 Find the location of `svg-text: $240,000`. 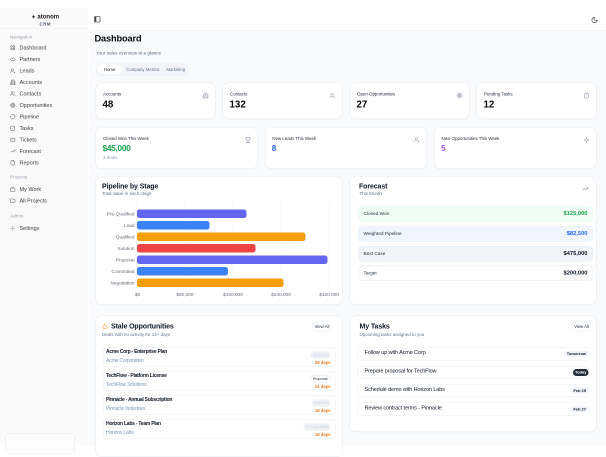

svg-text: $240,000 is located at coordinates (281, 295).